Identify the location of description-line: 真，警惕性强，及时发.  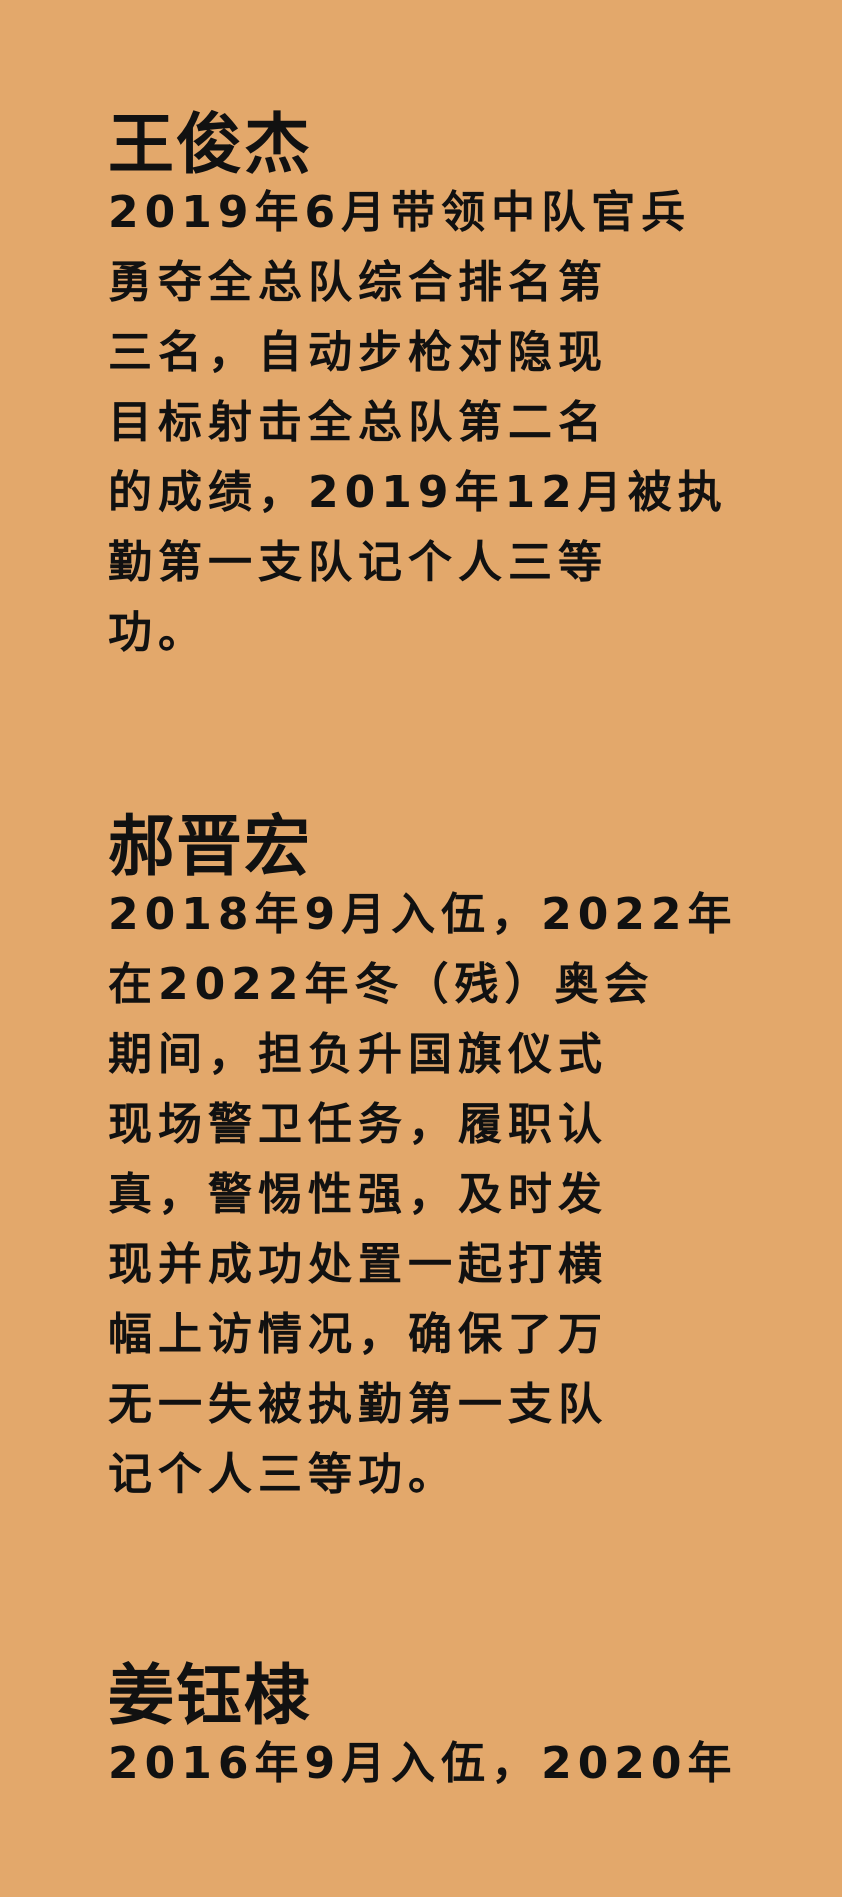
(358, 1194).